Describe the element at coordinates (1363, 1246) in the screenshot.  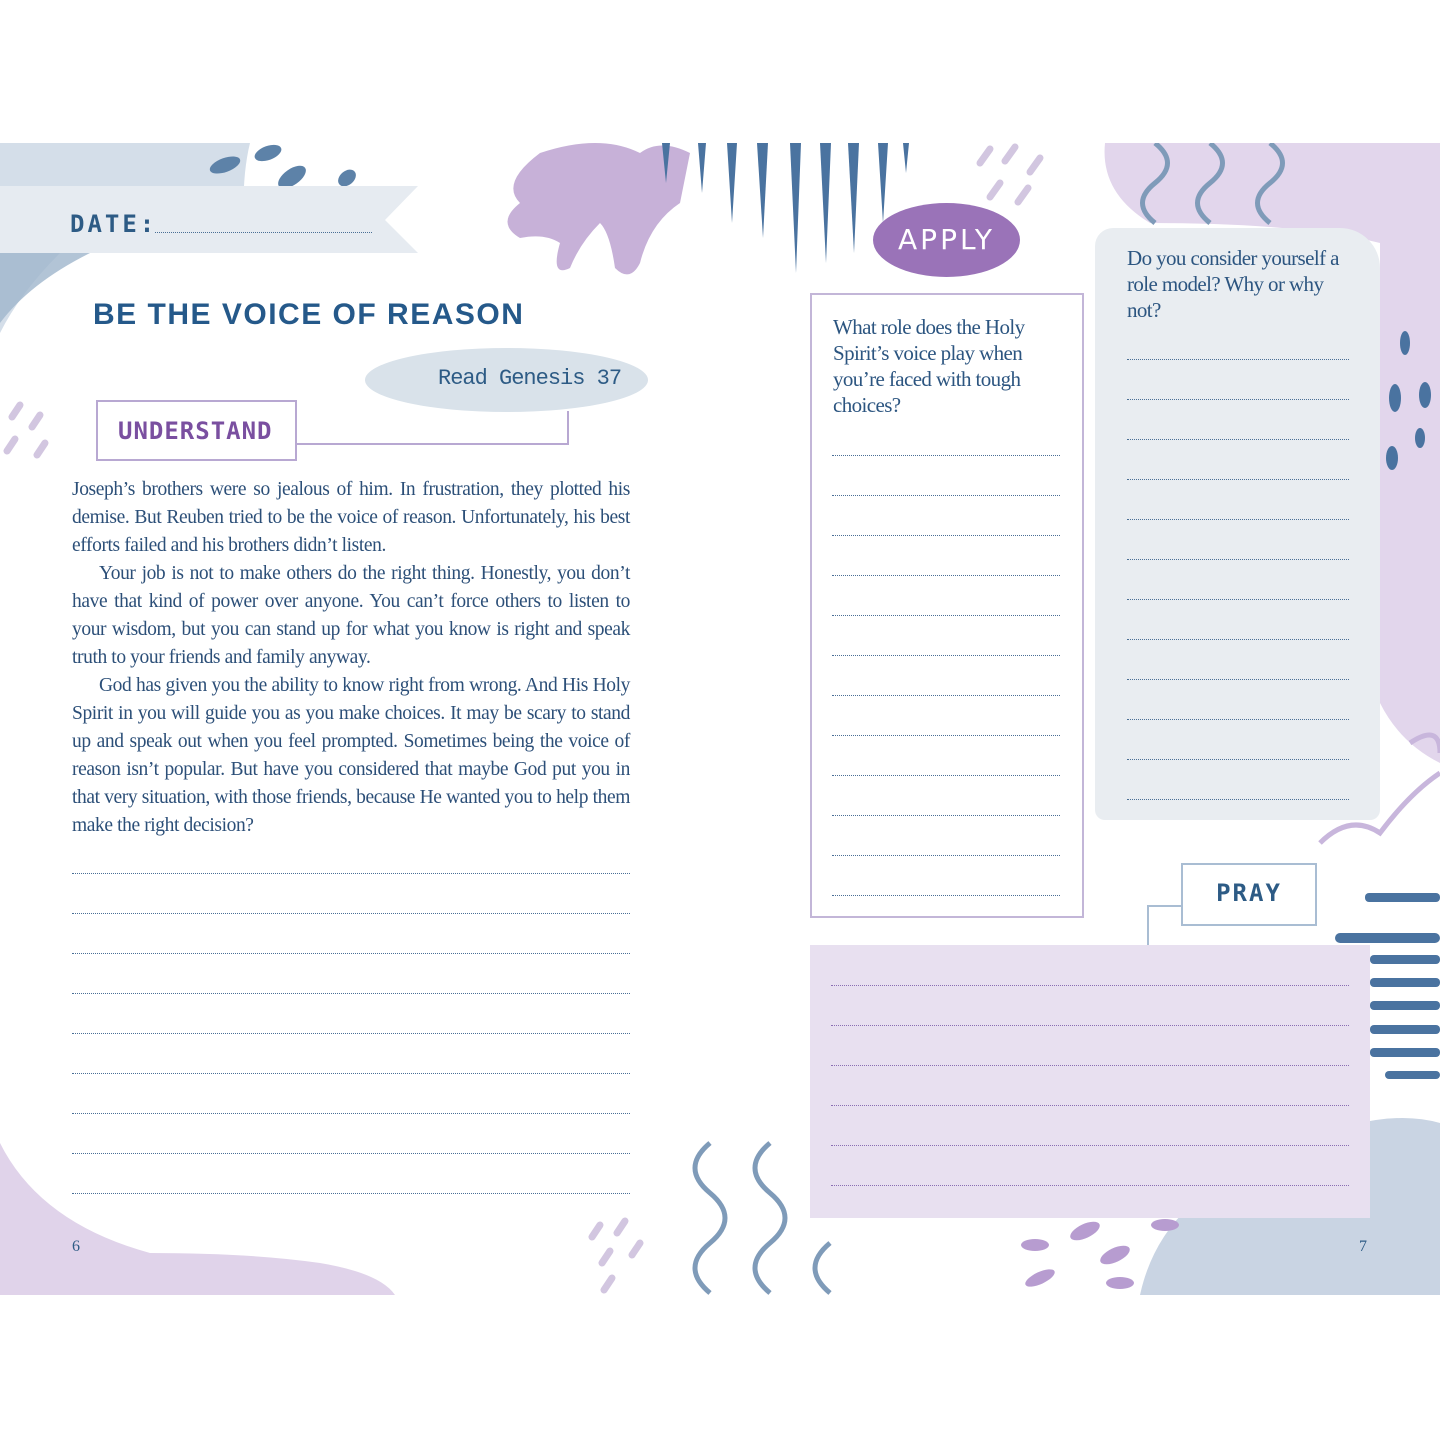
I see `page-number-right: 7` at that location.